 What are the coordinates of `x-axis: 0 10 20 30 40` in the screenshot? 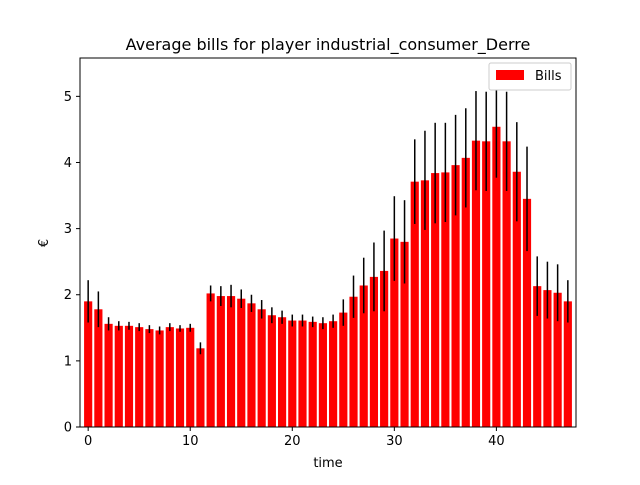 It's located at (294, 438).